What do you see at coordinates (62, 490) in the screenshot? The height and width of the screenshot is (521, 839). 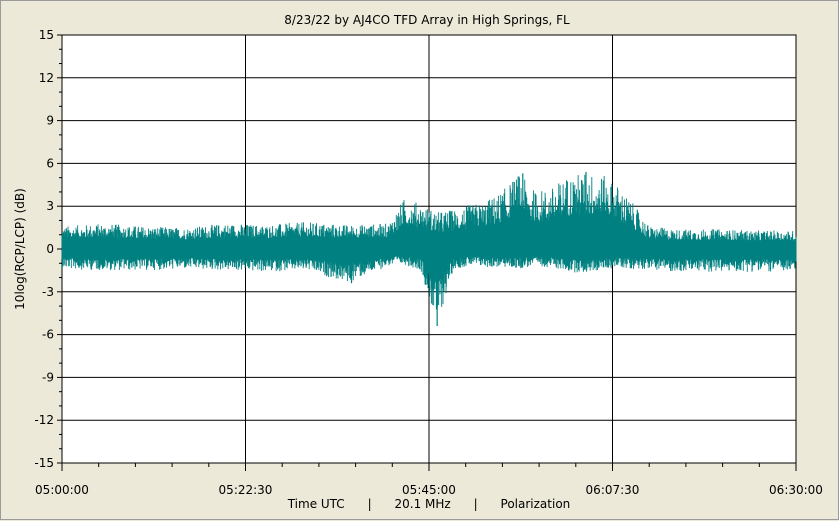 I see `x-tick-label: 05:00:00` at bounding box center [62, 490].